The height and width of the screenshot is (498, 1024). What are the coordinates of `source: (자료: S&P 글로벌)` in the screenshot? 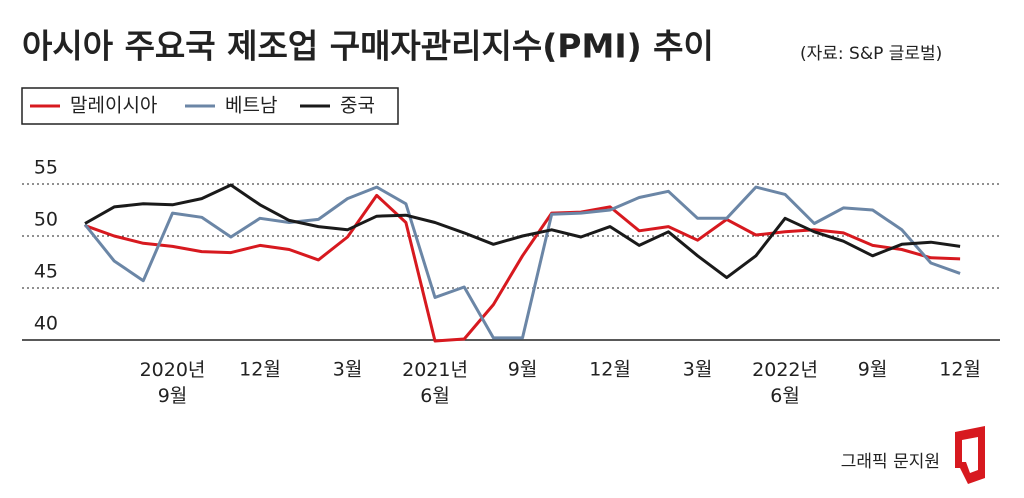 It's located at (871, 54).